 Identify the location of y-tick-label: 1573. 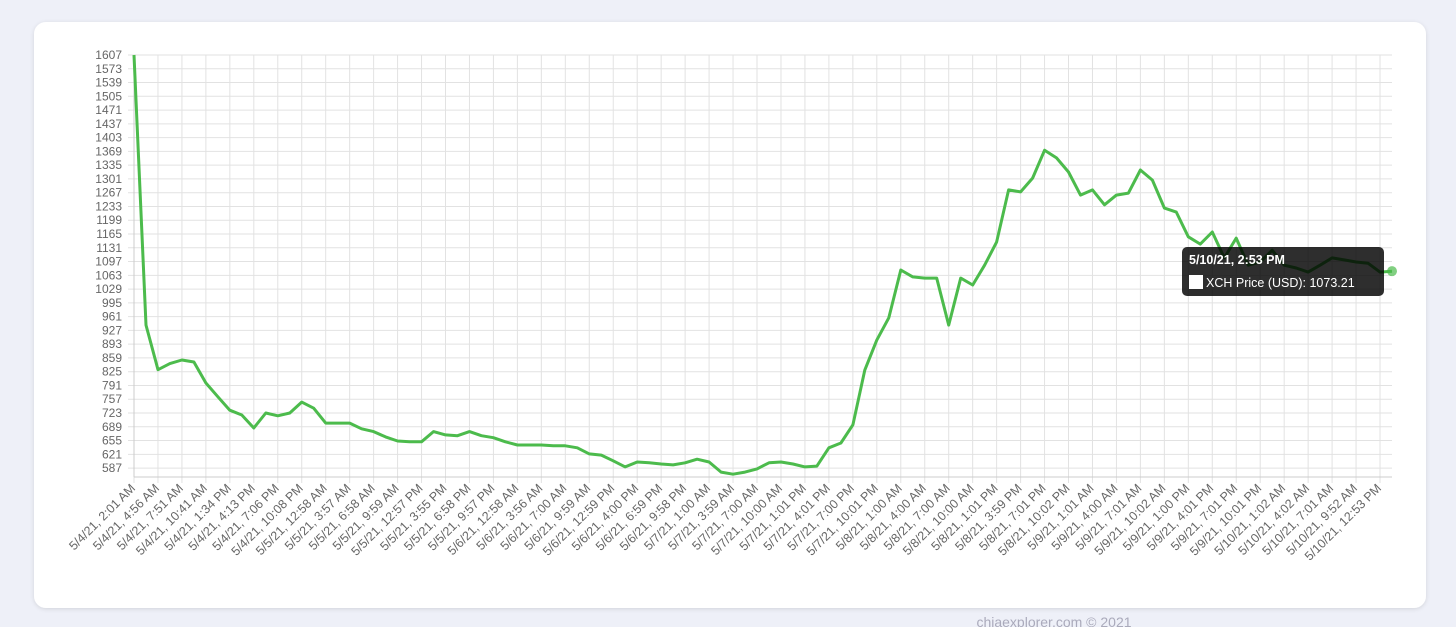
(108, 69).